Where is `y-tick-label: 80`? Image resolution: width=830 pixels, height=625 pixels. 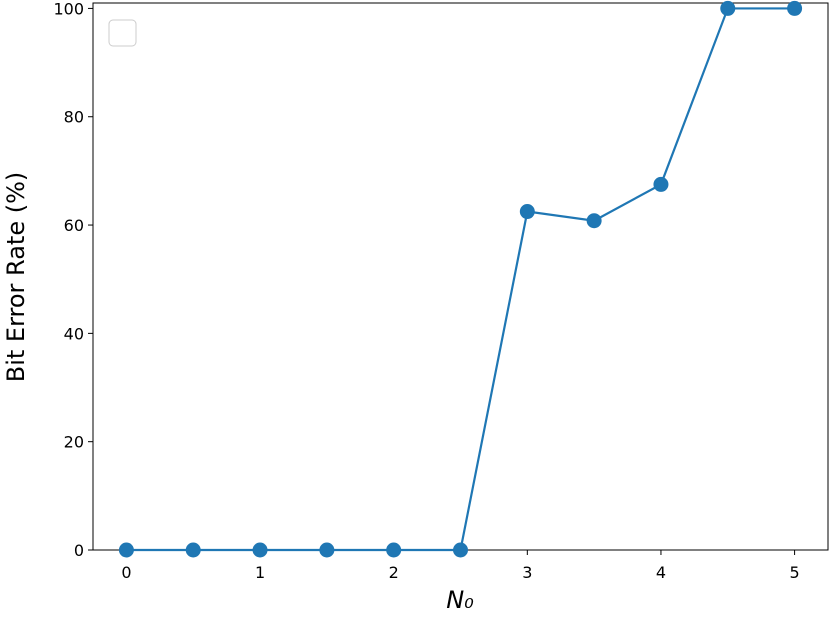
y-tick-label: 80 is located at coordinates (74, 117).